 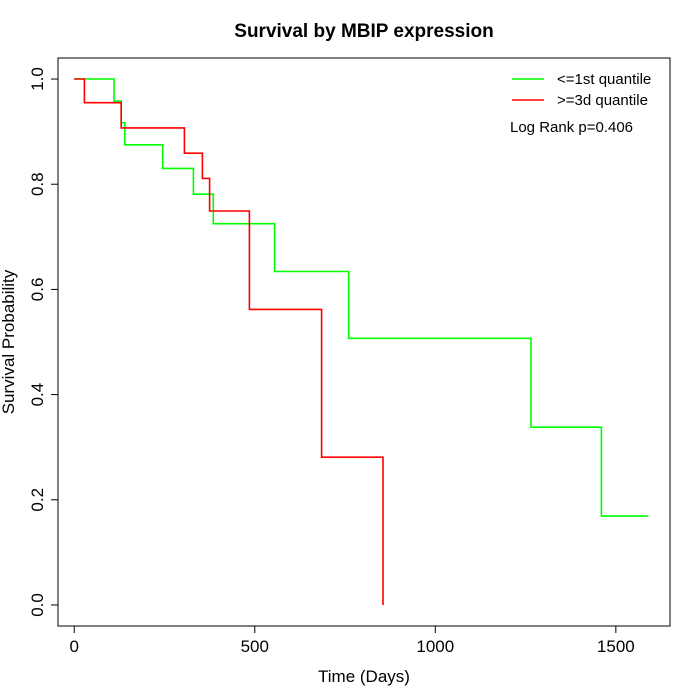 I want to click on y-axis: 0.0 0.2 0.4 0.6 0.8 1.0, so click(x=43, y=342).